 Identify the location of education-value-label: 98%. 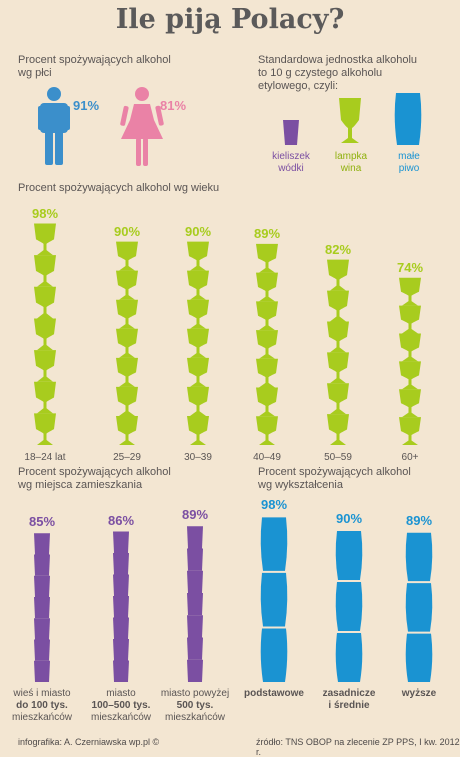
(274, 505).